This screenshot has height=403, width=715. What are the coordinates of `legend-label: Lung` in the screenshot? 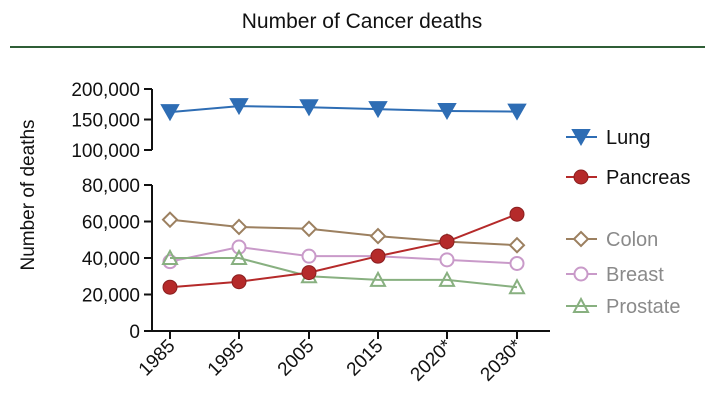 It's located at (628, 138).